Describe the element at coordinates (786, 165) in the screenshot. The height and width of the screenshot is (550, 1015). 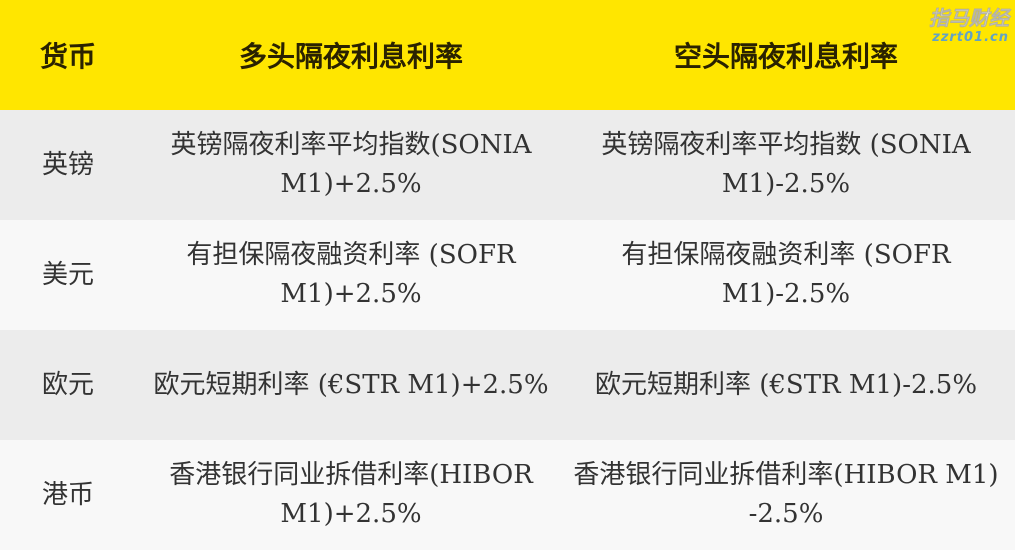
I see `cell-short-rate: 英镑隔夜利率平均指数 (SONIA M1)-2.5%` at that location.